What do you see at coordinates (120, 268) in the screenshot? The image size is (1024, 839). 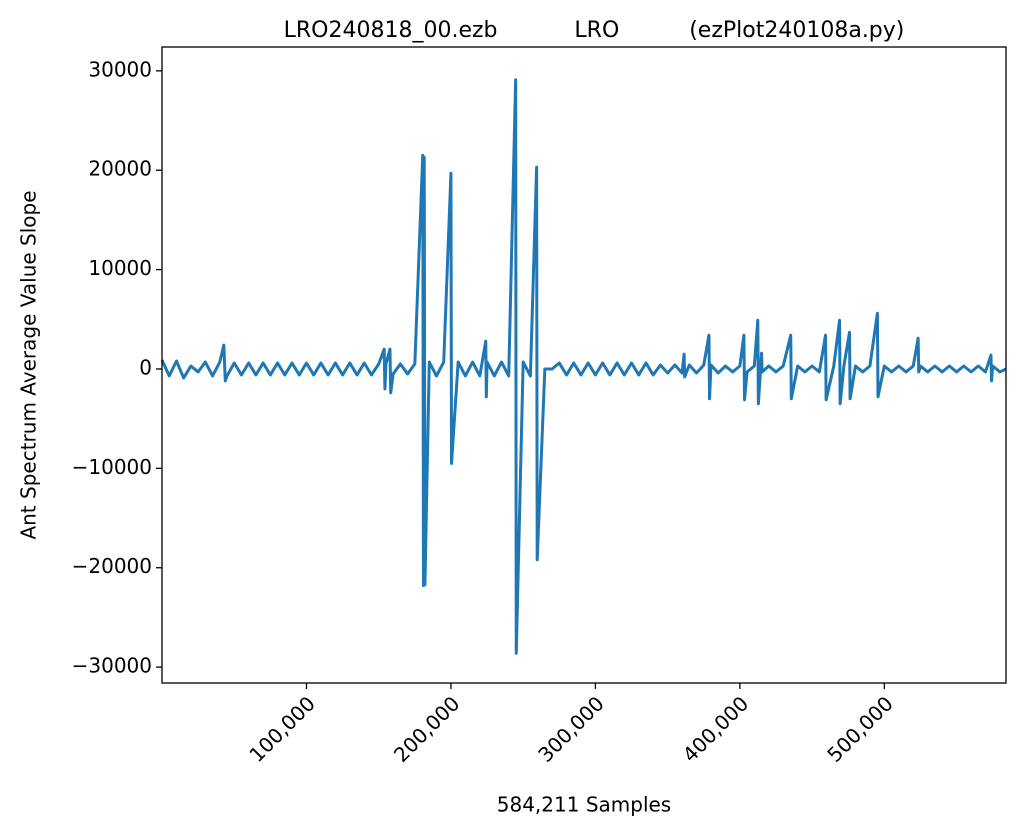 I see `y-tick-label: 10000` at bounding box center [120, 268].